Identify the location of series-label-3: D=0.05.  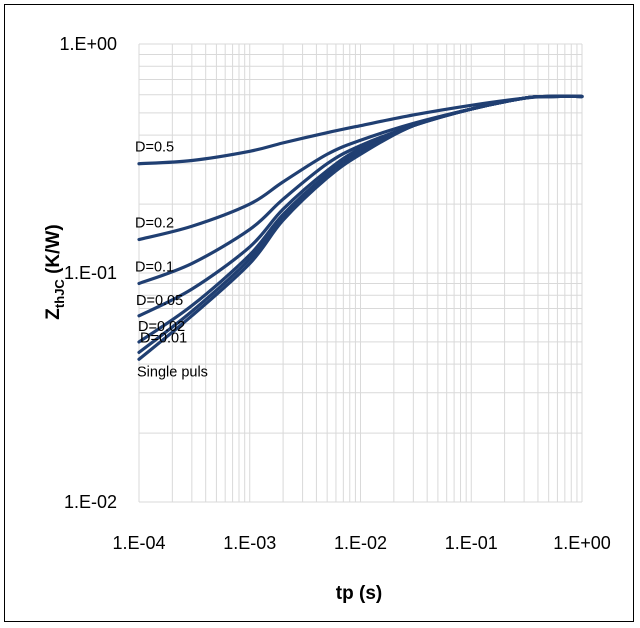
(159, 301).